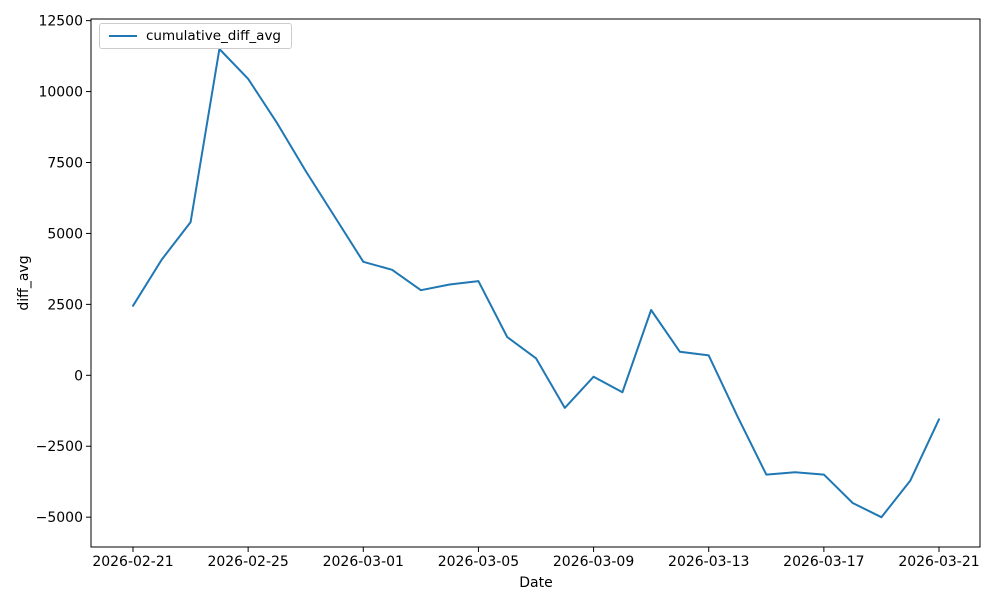  What do you see at coordinates (78, 376) in the screenshot?
I see `y-tick-label: 0` at bounding box center [78, 376].